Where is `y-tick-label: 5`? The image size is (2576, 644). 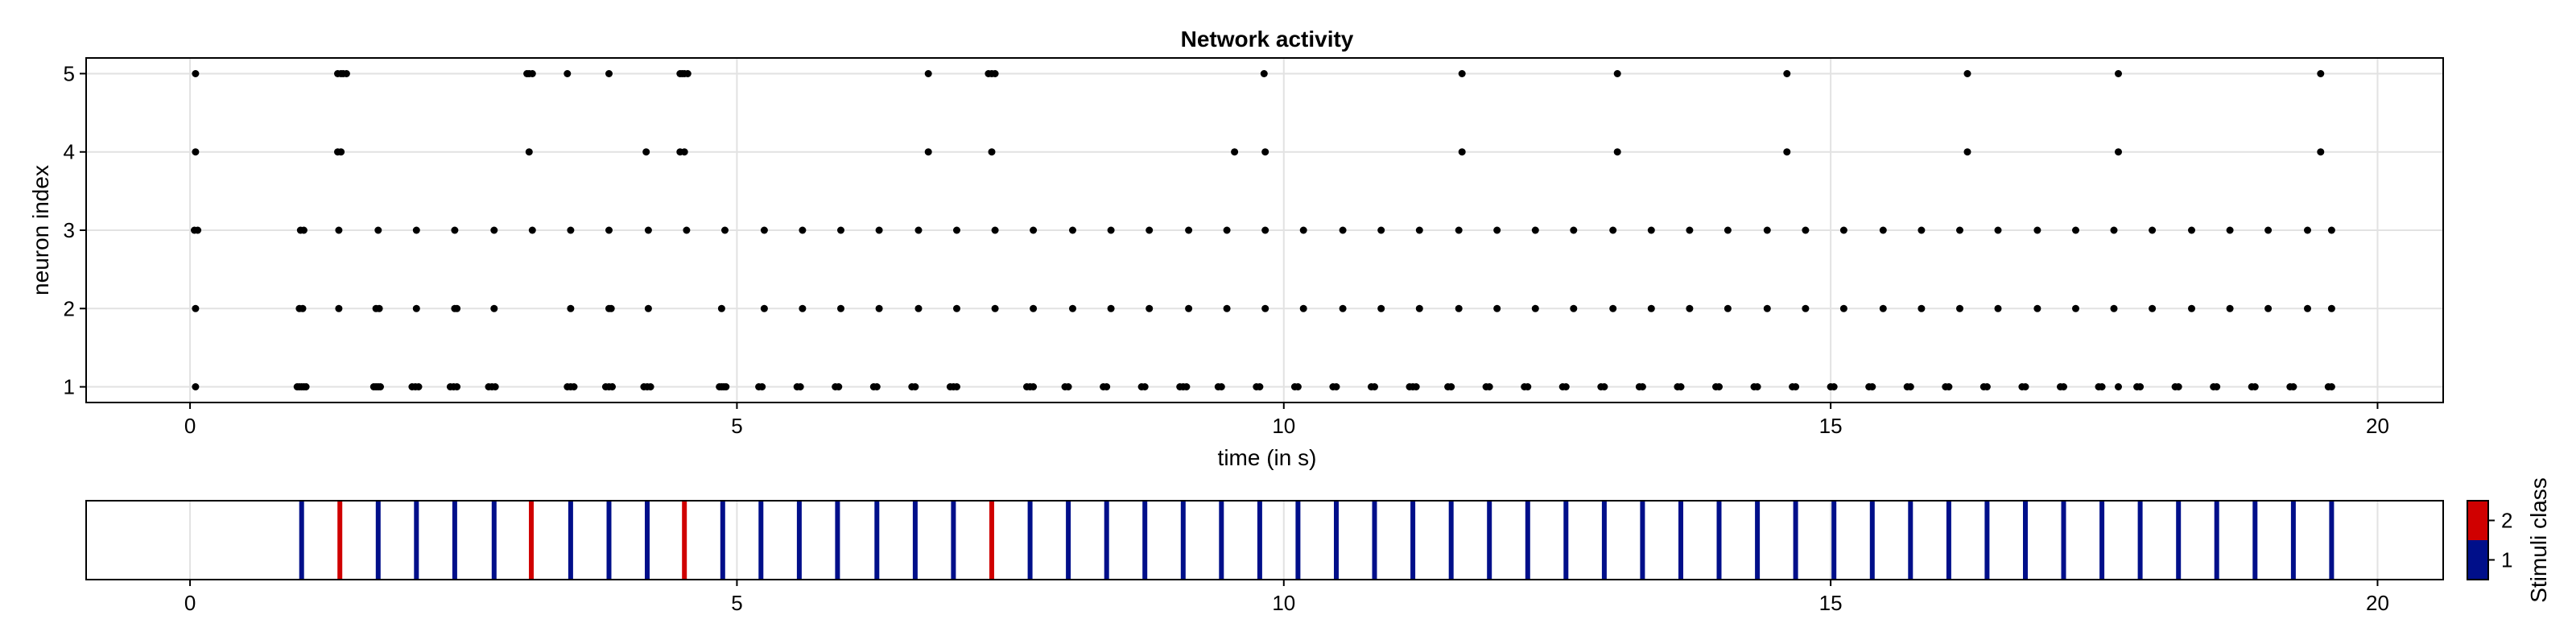 y-tick-label: 5 is located at coordinates (69, 73).